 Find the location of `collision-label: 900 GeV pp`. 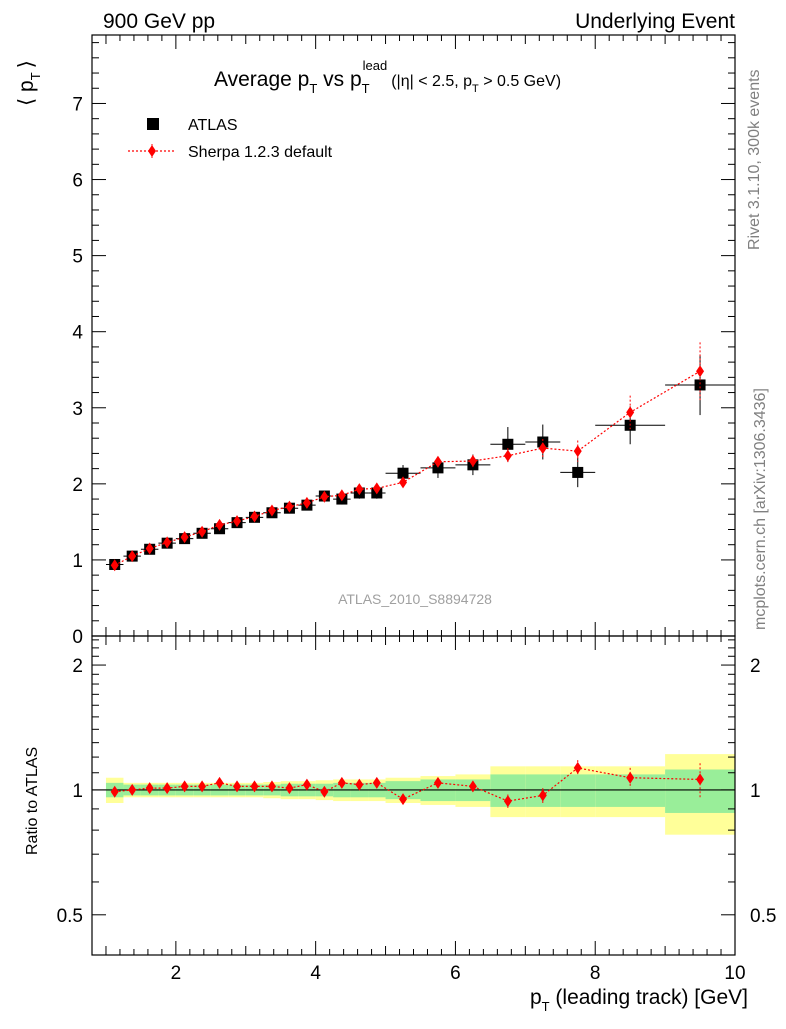

collision-label: 900 GeV pp is located at coordinates (159, 21).